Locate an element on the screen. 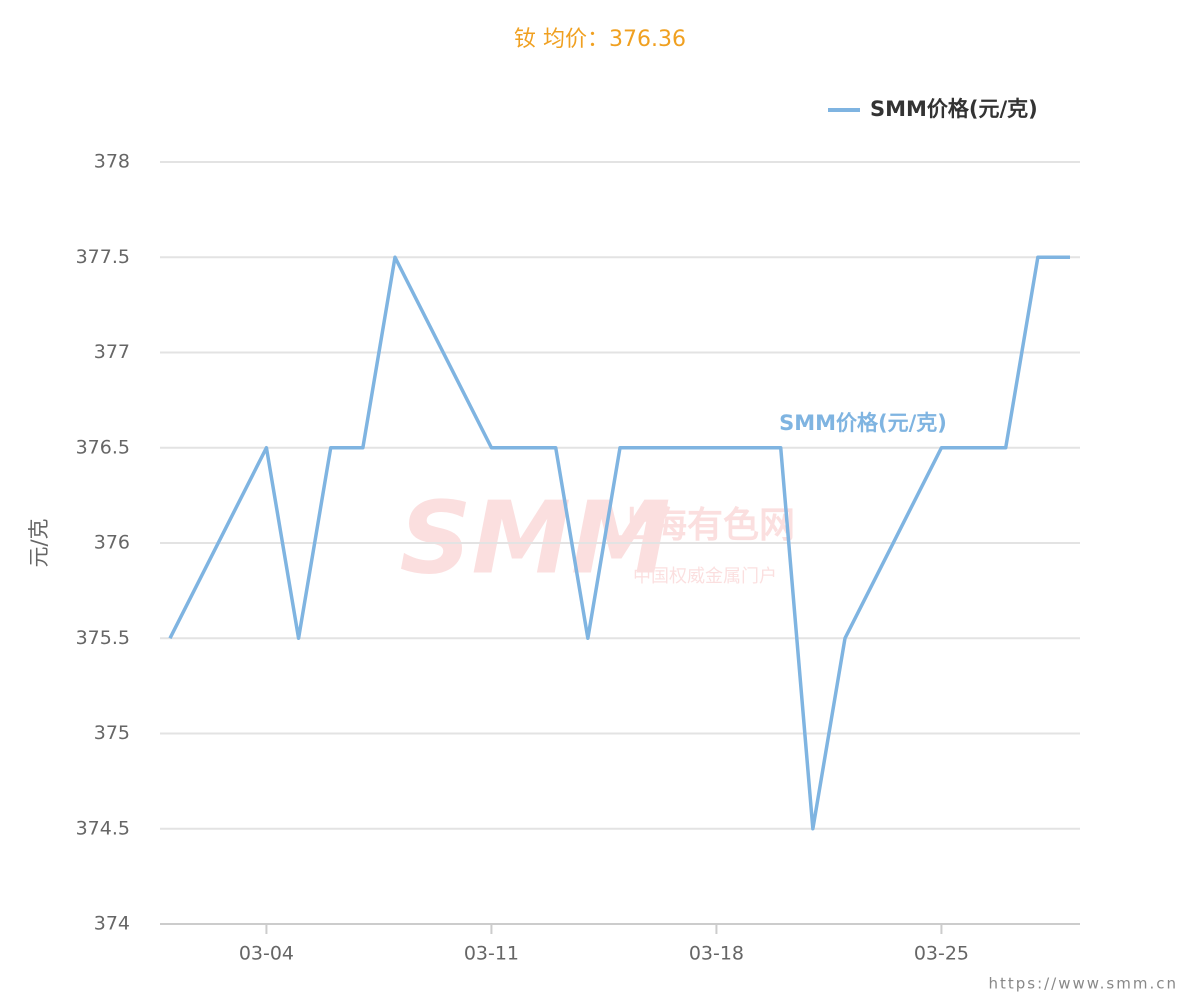 This screenshot has width=1200, height=1000. y-tick-label: 375.5 is located at coordinates (103, 638).